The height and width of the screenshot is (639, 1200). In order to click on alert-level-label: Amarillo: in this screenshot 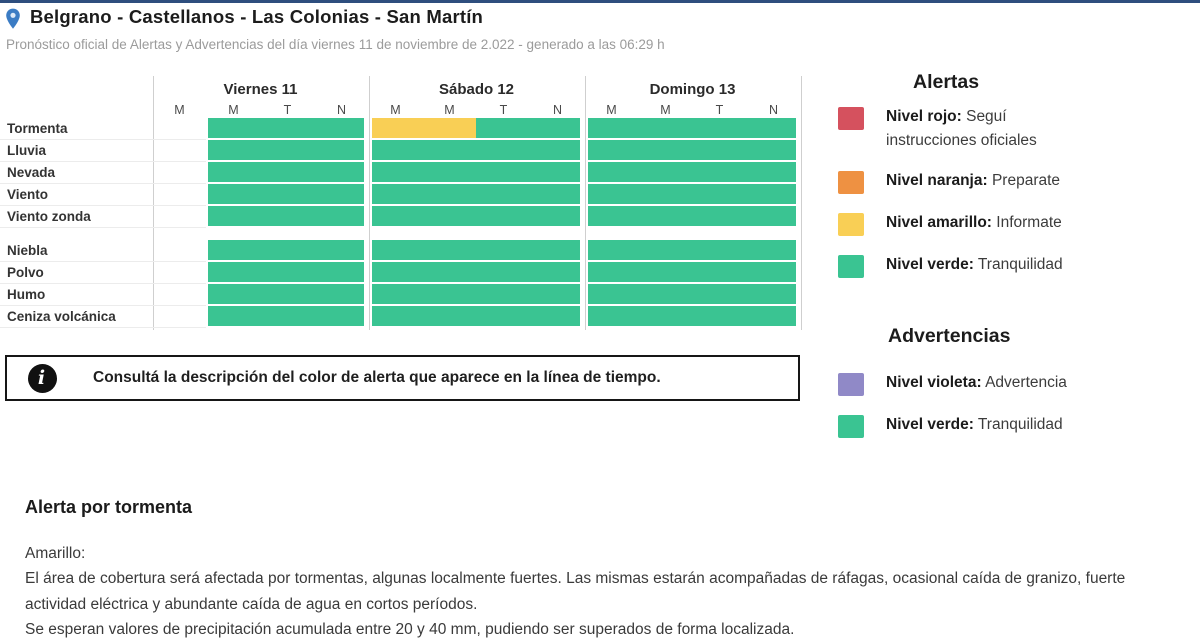, I will do `click(55, 553)`.